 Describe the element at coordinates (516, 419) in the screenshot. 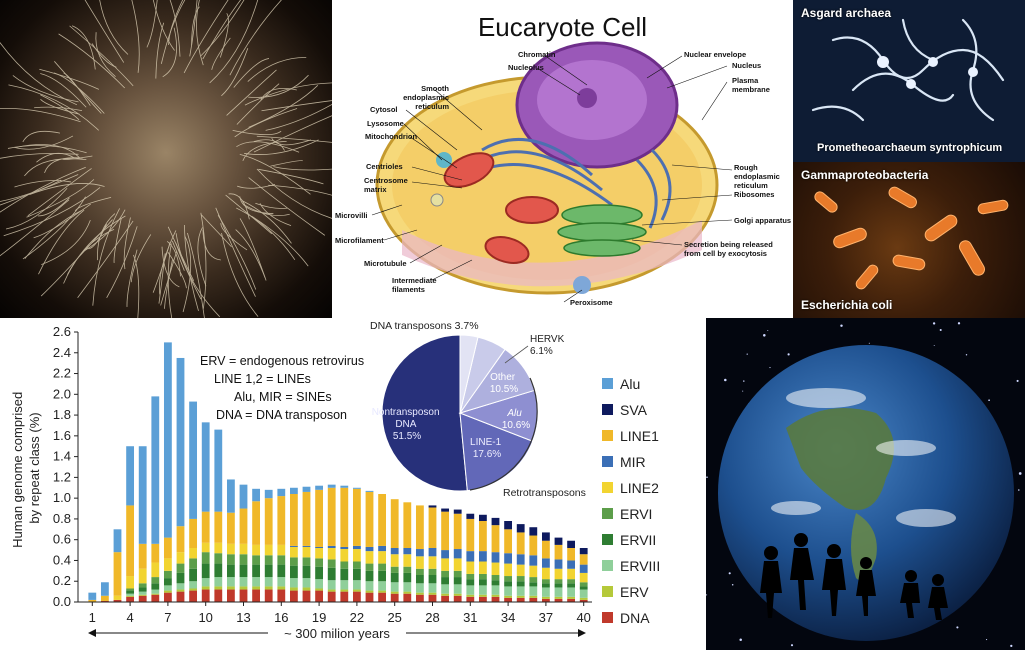

I see `pie-label-alu: Alu 10.6%` at that location.